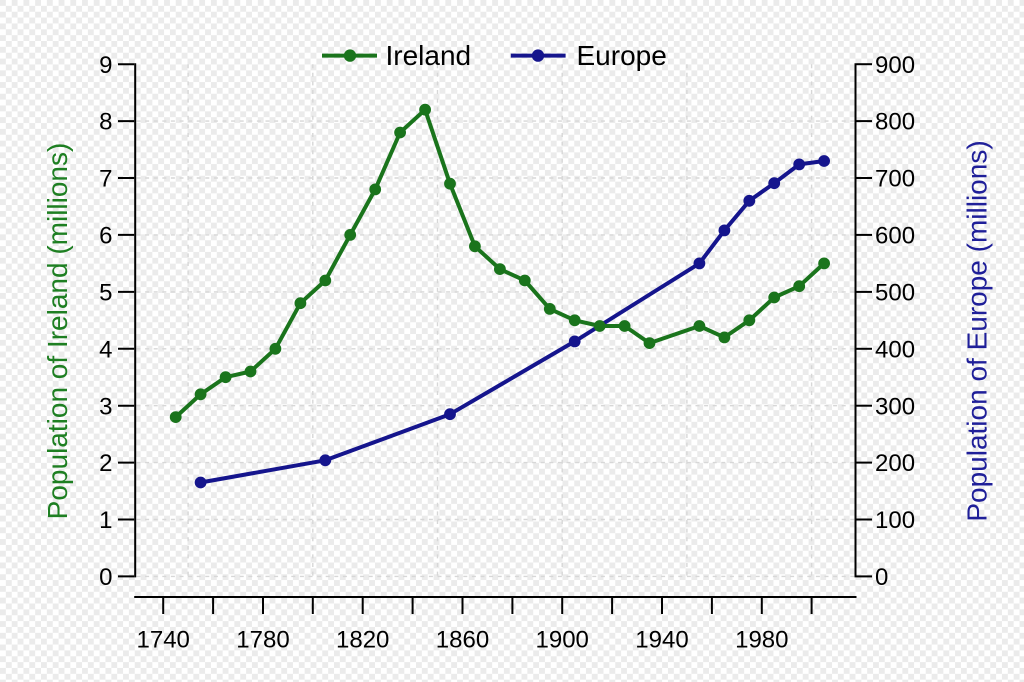 This screenshot has width=1024, height=682. I want to click on svg-text: Ireland, so click(429, 55).